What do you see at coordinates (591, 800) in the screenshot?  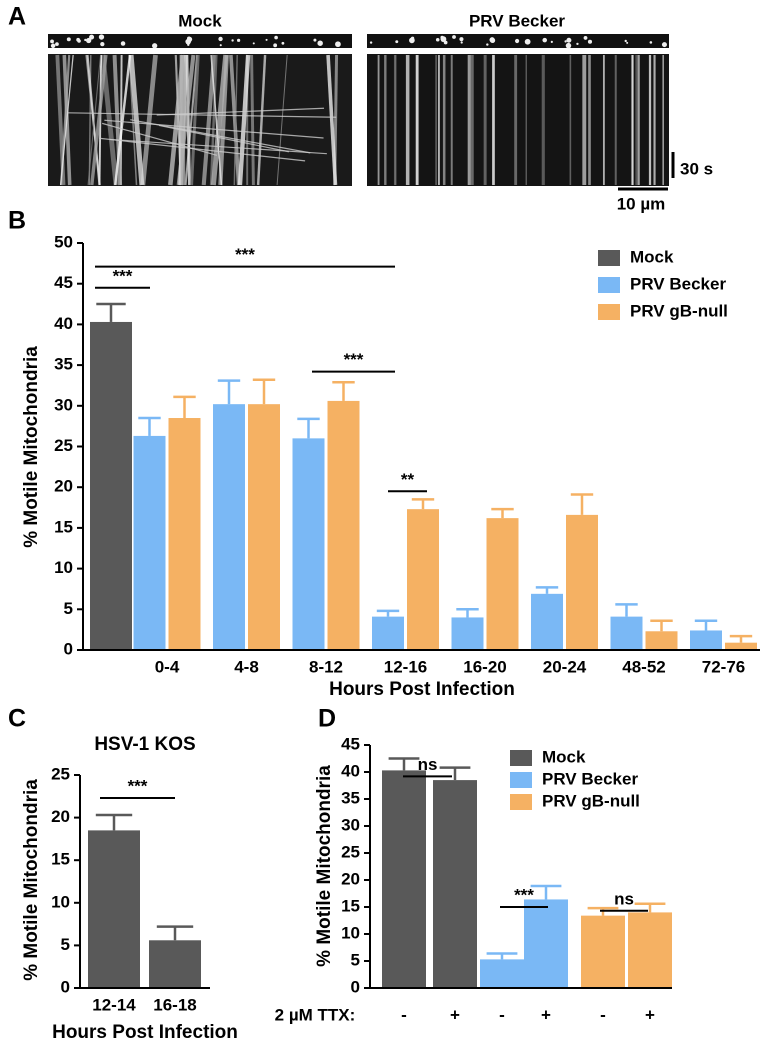 I see `legend-label: PRV gB-null` at bounding box center [591, 800].